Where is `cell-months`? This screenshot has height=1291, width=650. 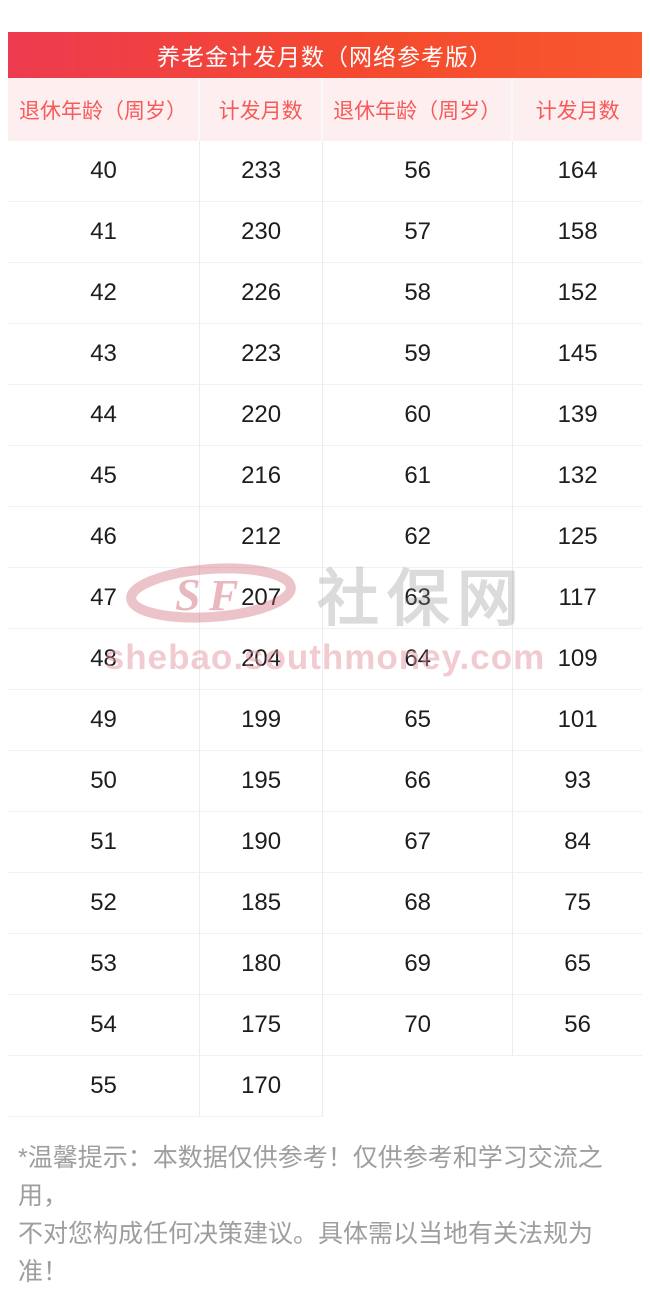
cell-months is located at coordinates (577, 1086).